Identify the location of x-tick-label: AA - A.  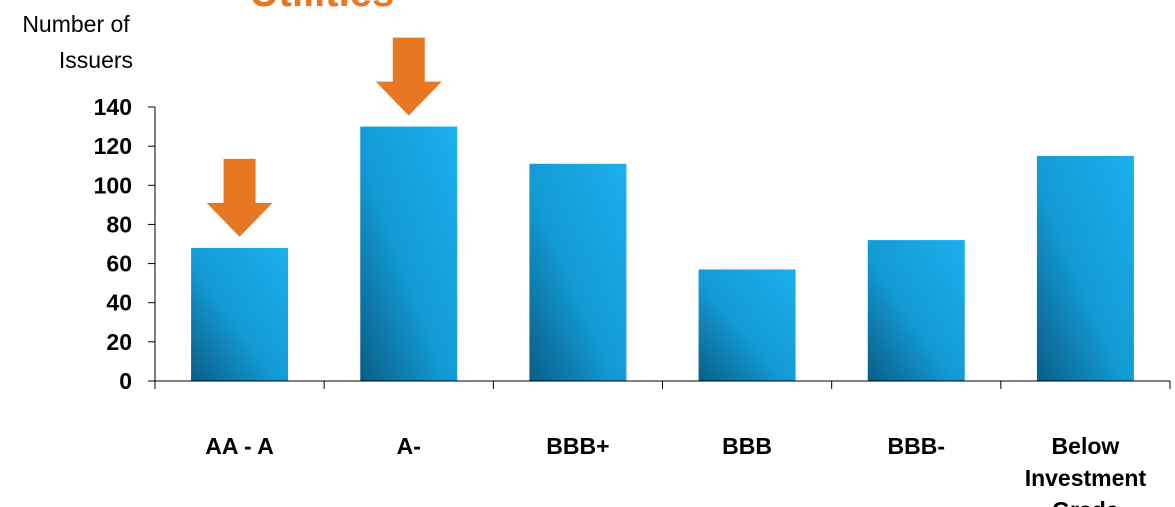
(239, 446).